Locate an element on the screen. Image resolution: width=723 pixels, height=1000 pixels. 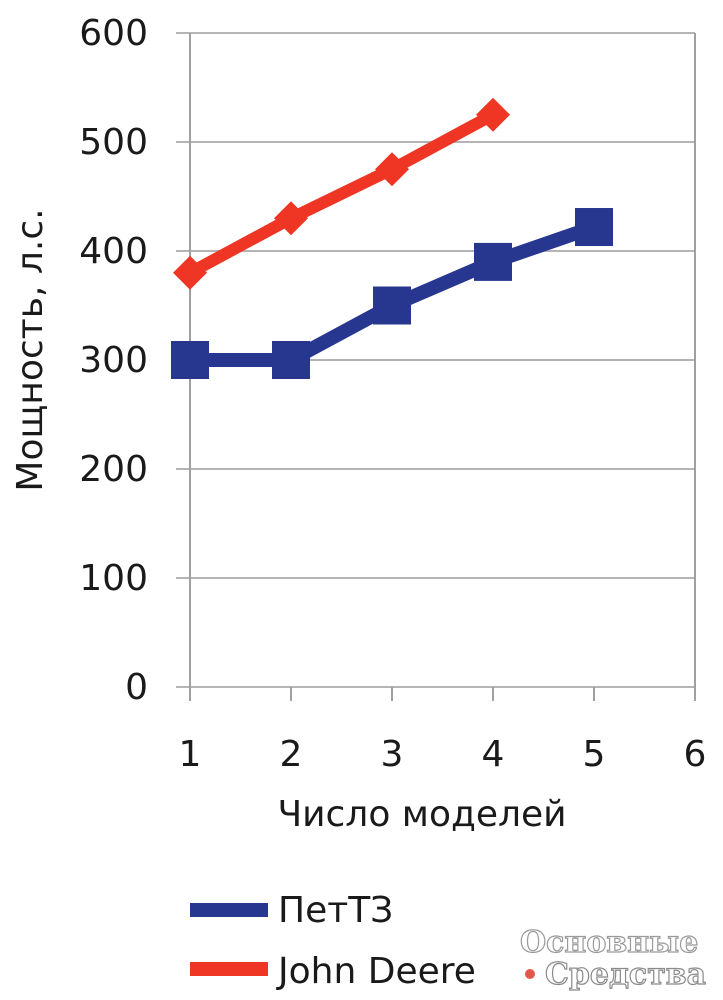
y-tick-label: 200 is located at coordinates (113, 469).